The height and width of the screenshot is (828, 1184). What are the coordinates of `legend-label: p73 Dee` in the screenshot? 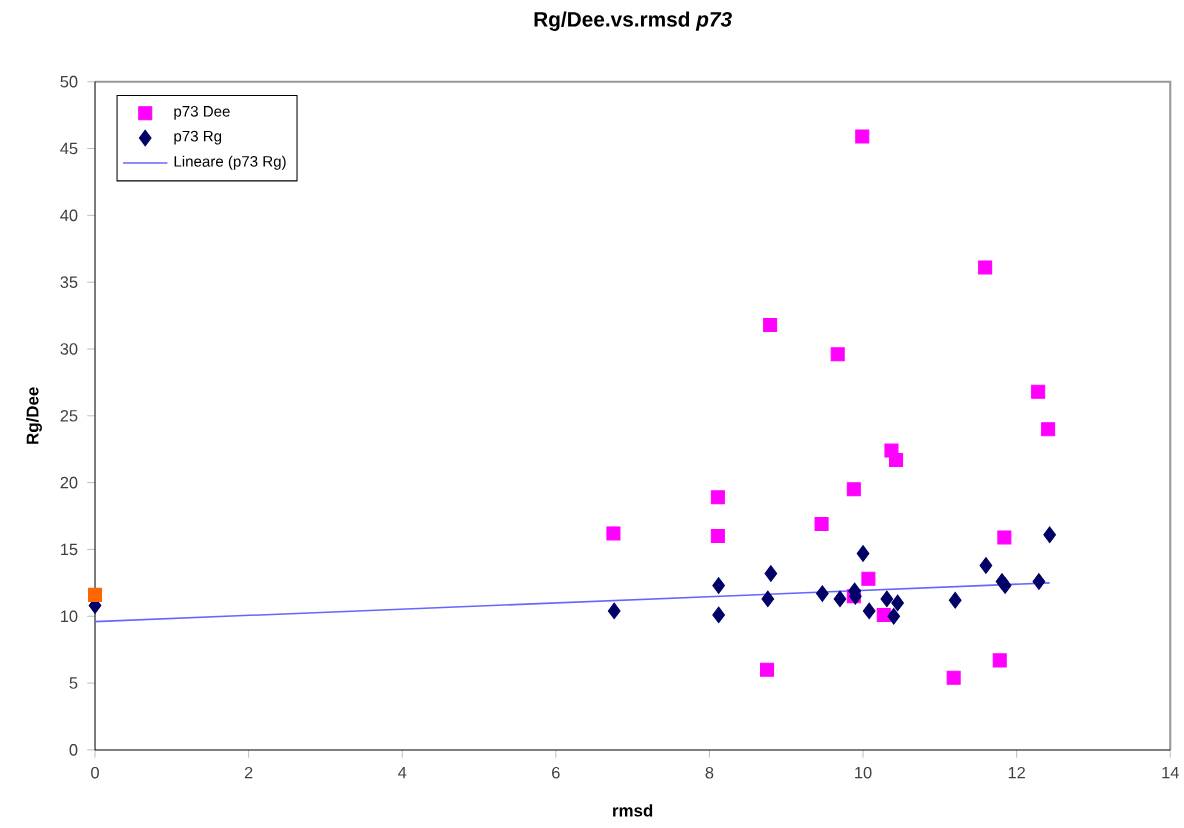 It's located at (202, 113).